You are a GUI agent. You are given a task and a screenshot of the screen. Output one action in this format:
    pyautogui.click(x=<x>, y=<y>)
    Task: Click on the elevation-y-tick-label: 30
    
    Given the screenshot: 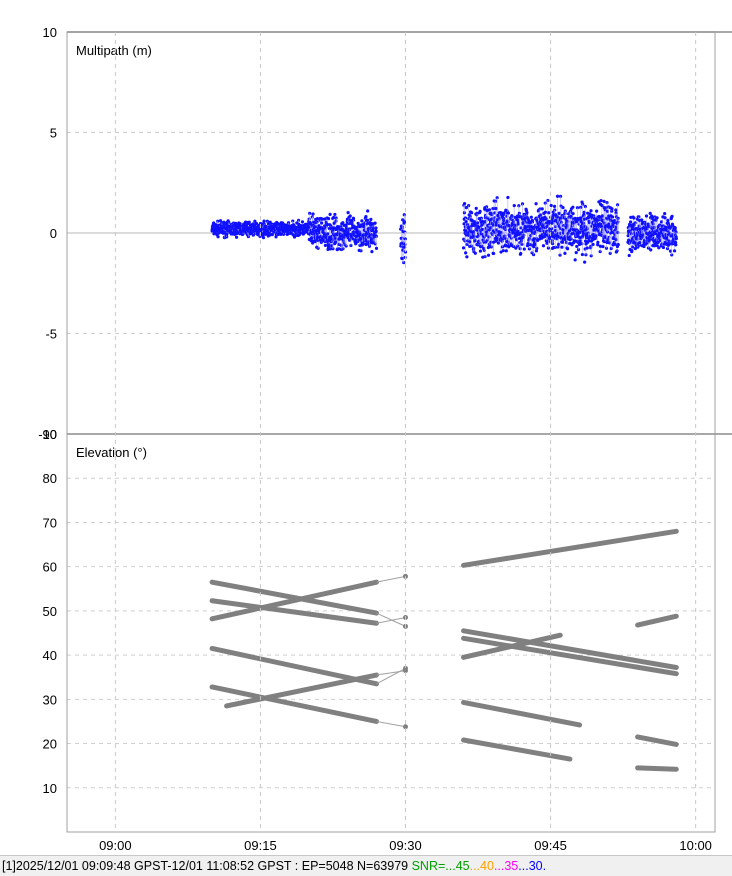 What is the action you would take?
    pyautogui.click(x=50, y=699)
    